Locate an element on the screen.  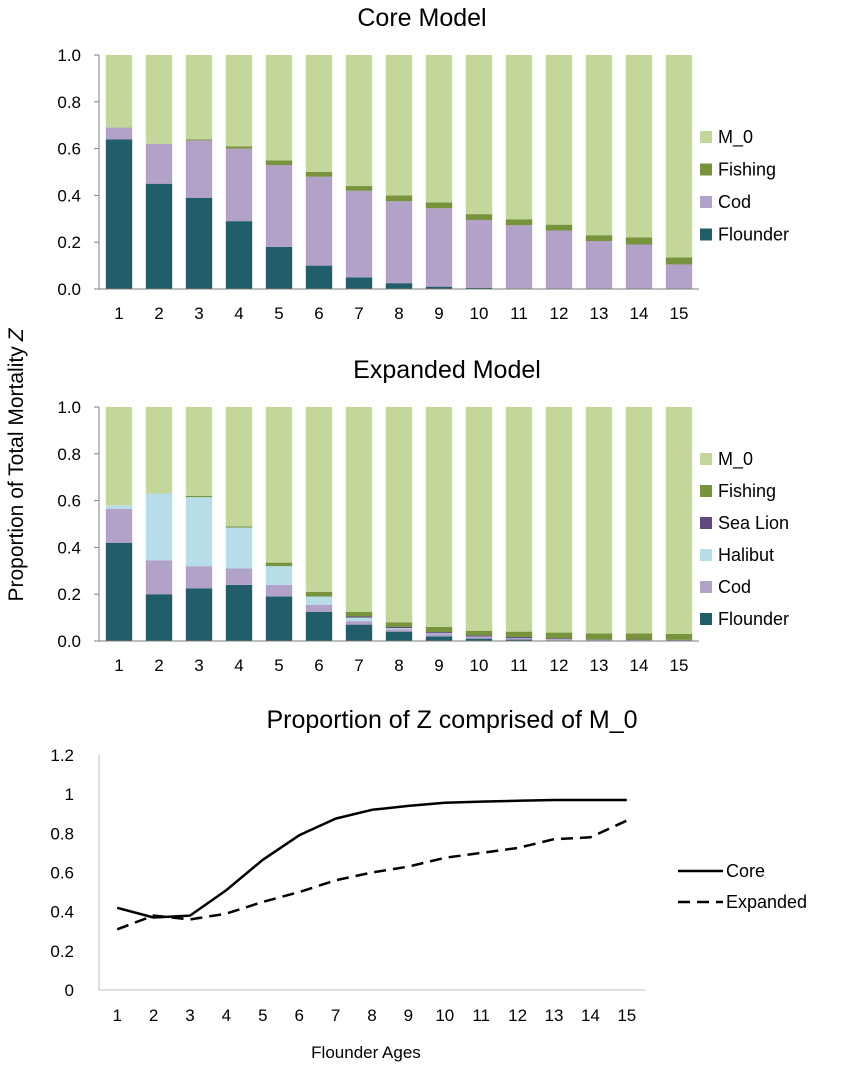
y-axis-label-symbol: Z is located at coordinates (16, 334).